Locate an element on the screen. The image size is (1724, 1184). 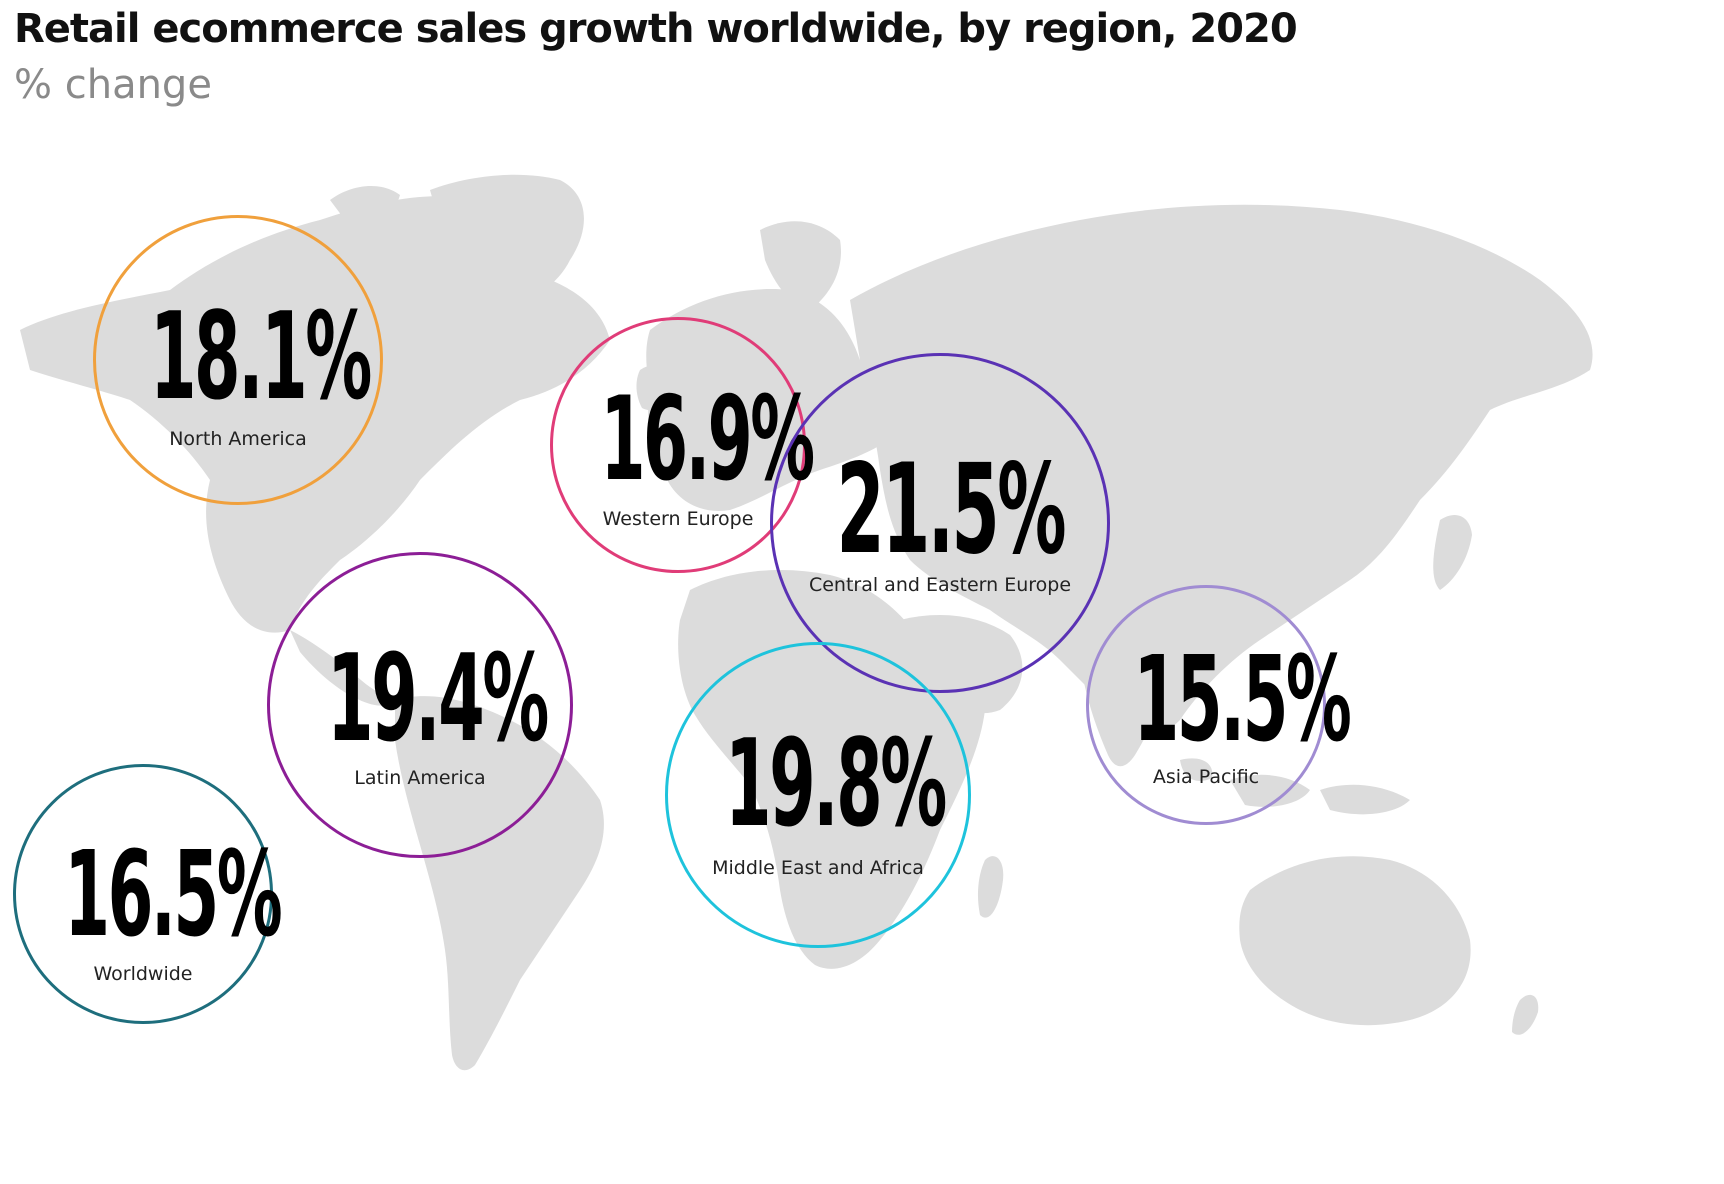
greenland-landmass is located at coordinates (507, 238).